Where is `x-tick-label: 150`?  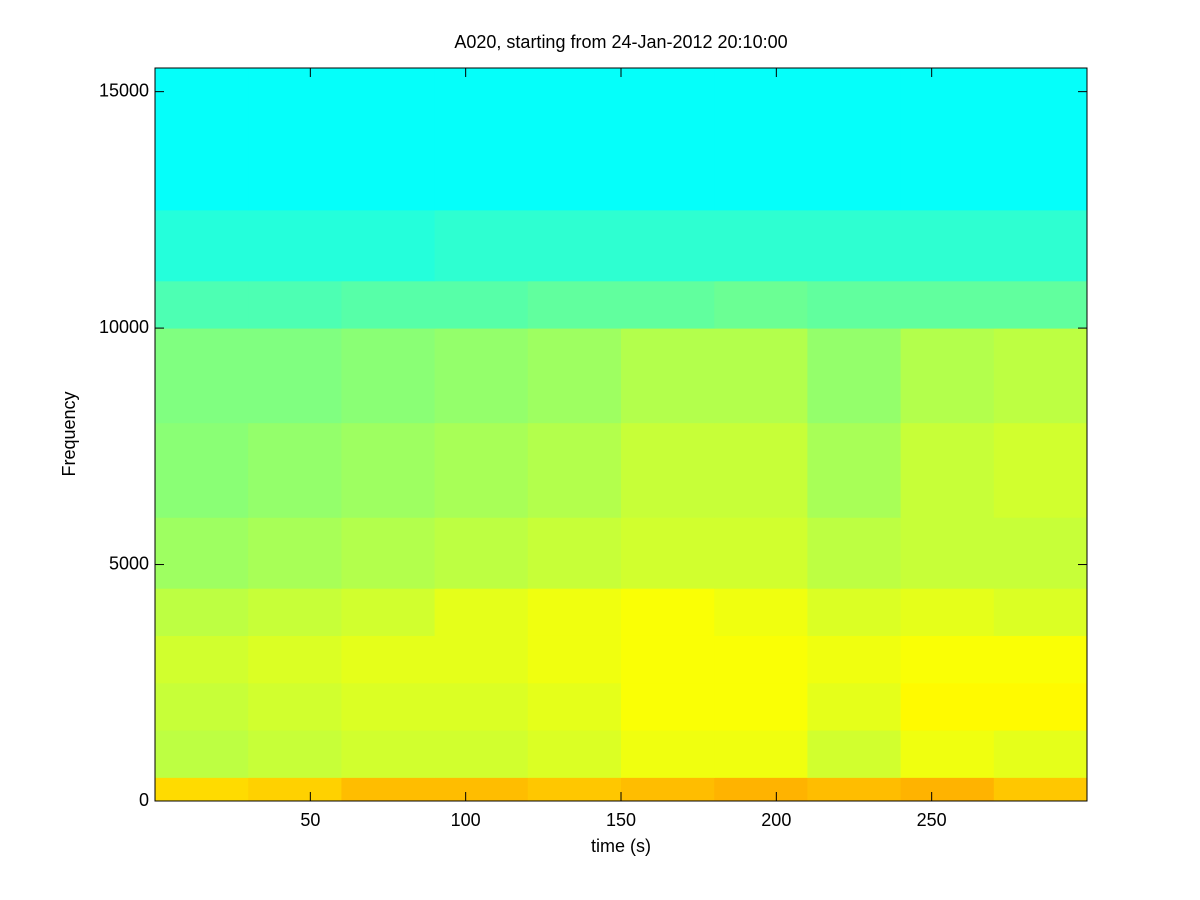 x-tick-label: 150 is located at coordinates (621, 820).